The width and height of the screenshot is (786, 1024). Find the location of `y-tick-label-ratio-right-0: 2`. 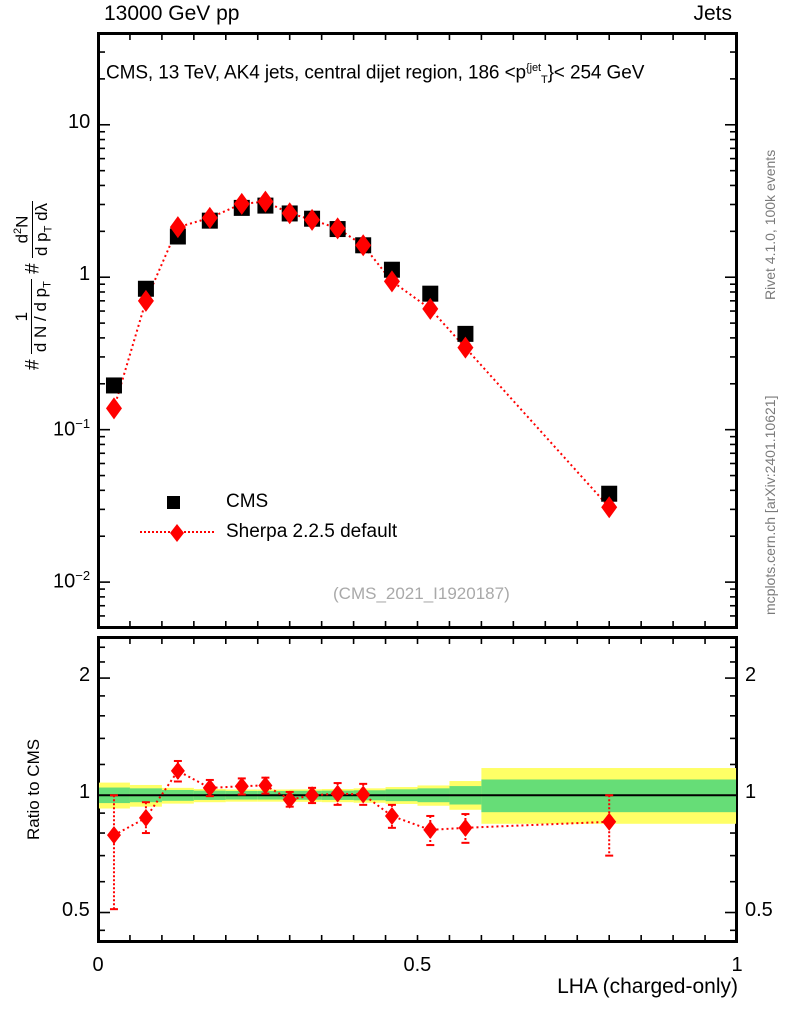

y-tick-label-ratio-right-0: 2 is located at coordinates (751, 675).